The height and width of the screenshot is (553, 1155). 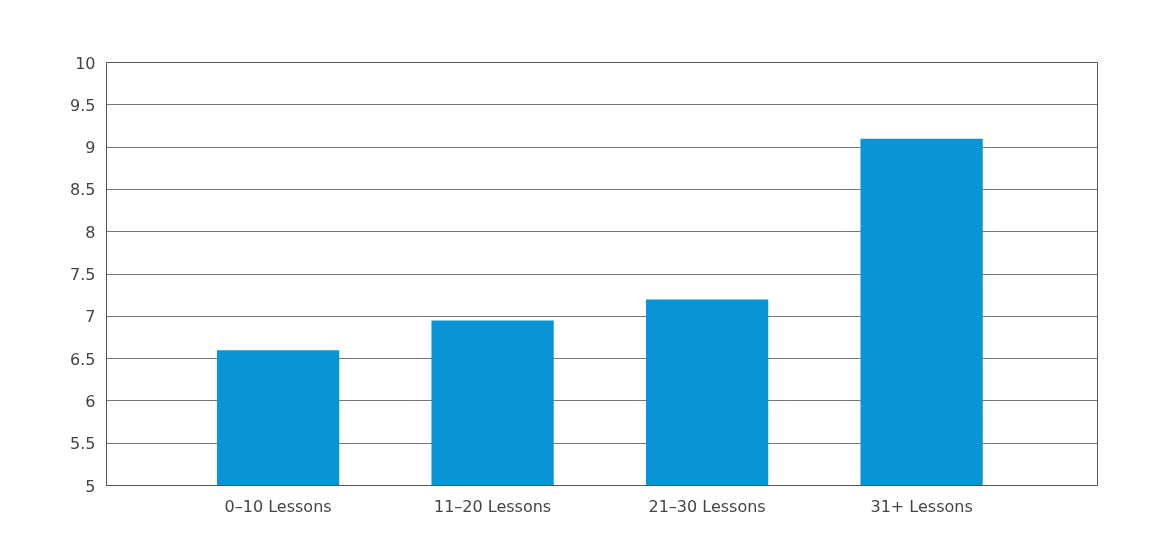 What do you see at coordinates (85, 63) in the screenshot?
I see `y-tick-label: 10` at bounding box center [85, 63].